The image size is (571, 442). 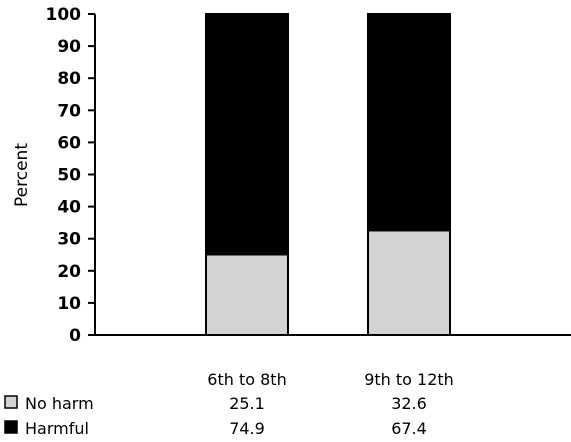 I want to click on legend-label: Harmful, so click(x=57, y=428).